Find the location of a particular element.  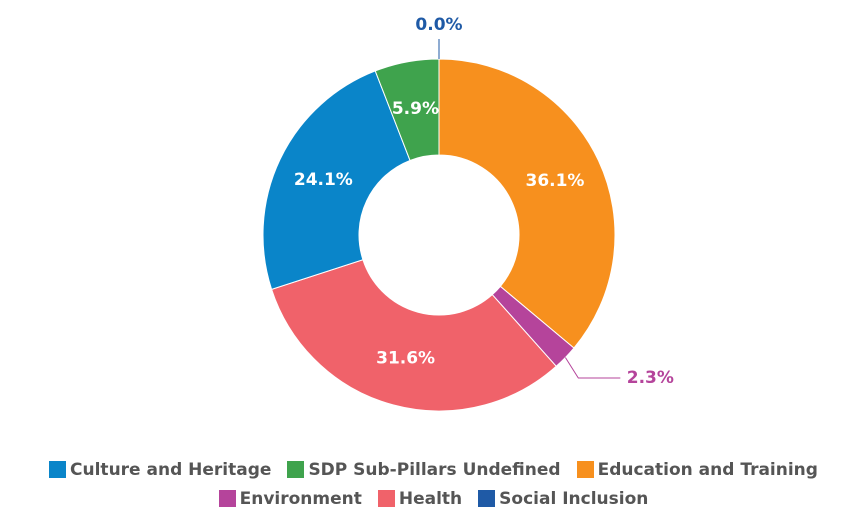

data-label: 36.1% is located at coordinates (554, 181).